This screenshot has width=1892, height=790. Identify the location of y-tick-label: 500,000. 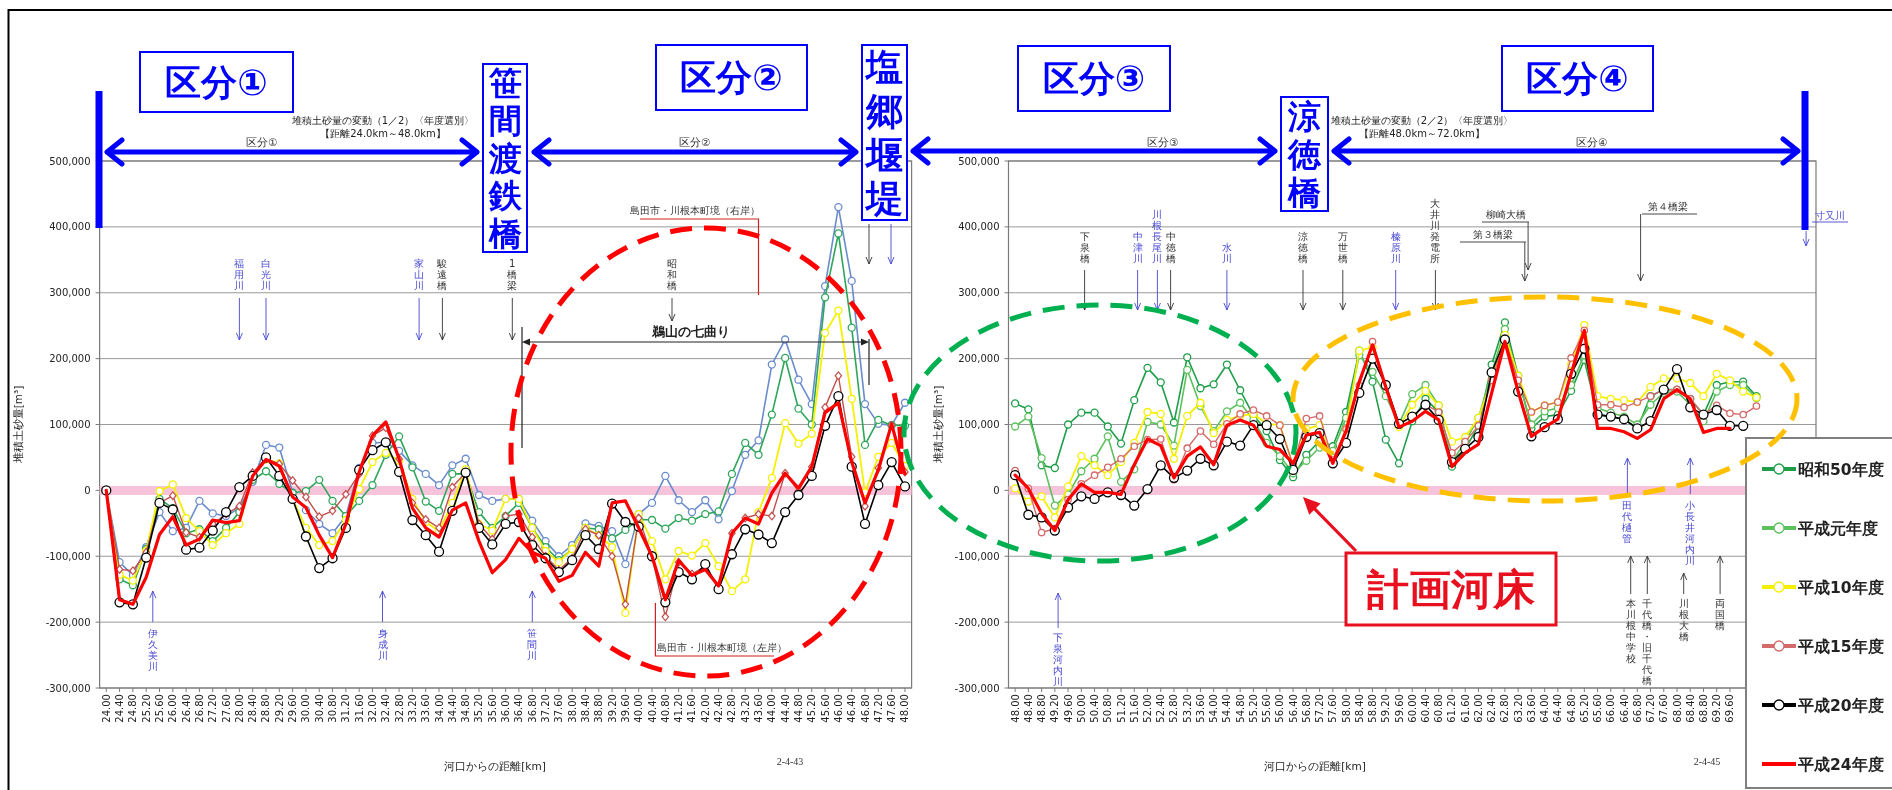
(70, 161).